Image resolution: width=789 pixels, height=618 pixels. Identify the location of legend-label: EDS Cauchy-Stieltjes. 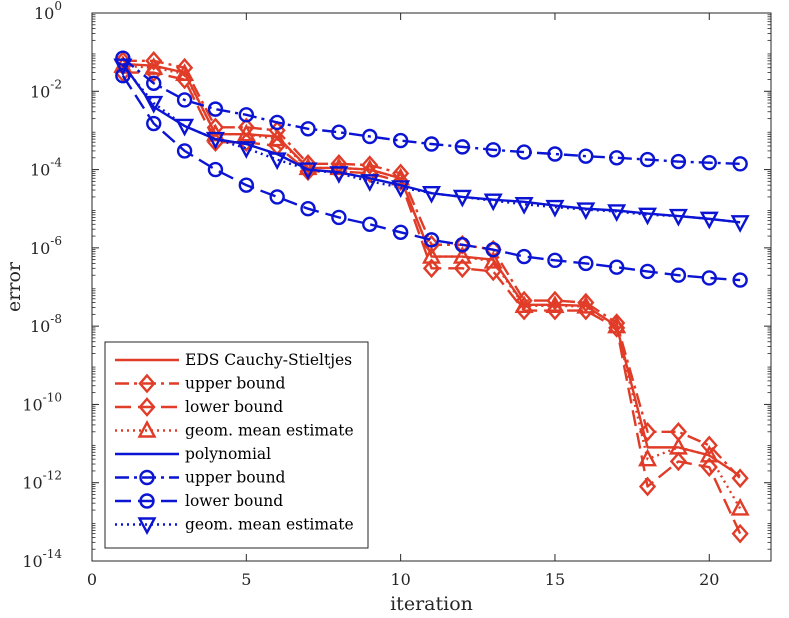
(268, 360).